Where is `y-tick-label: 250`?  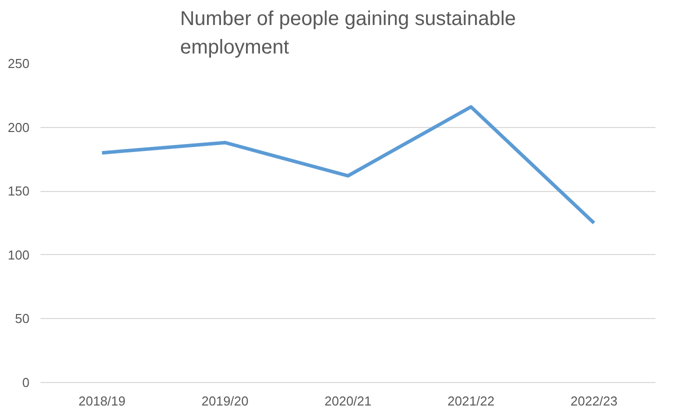
y-tick-label: 250 is located at coordinates (19, 63).